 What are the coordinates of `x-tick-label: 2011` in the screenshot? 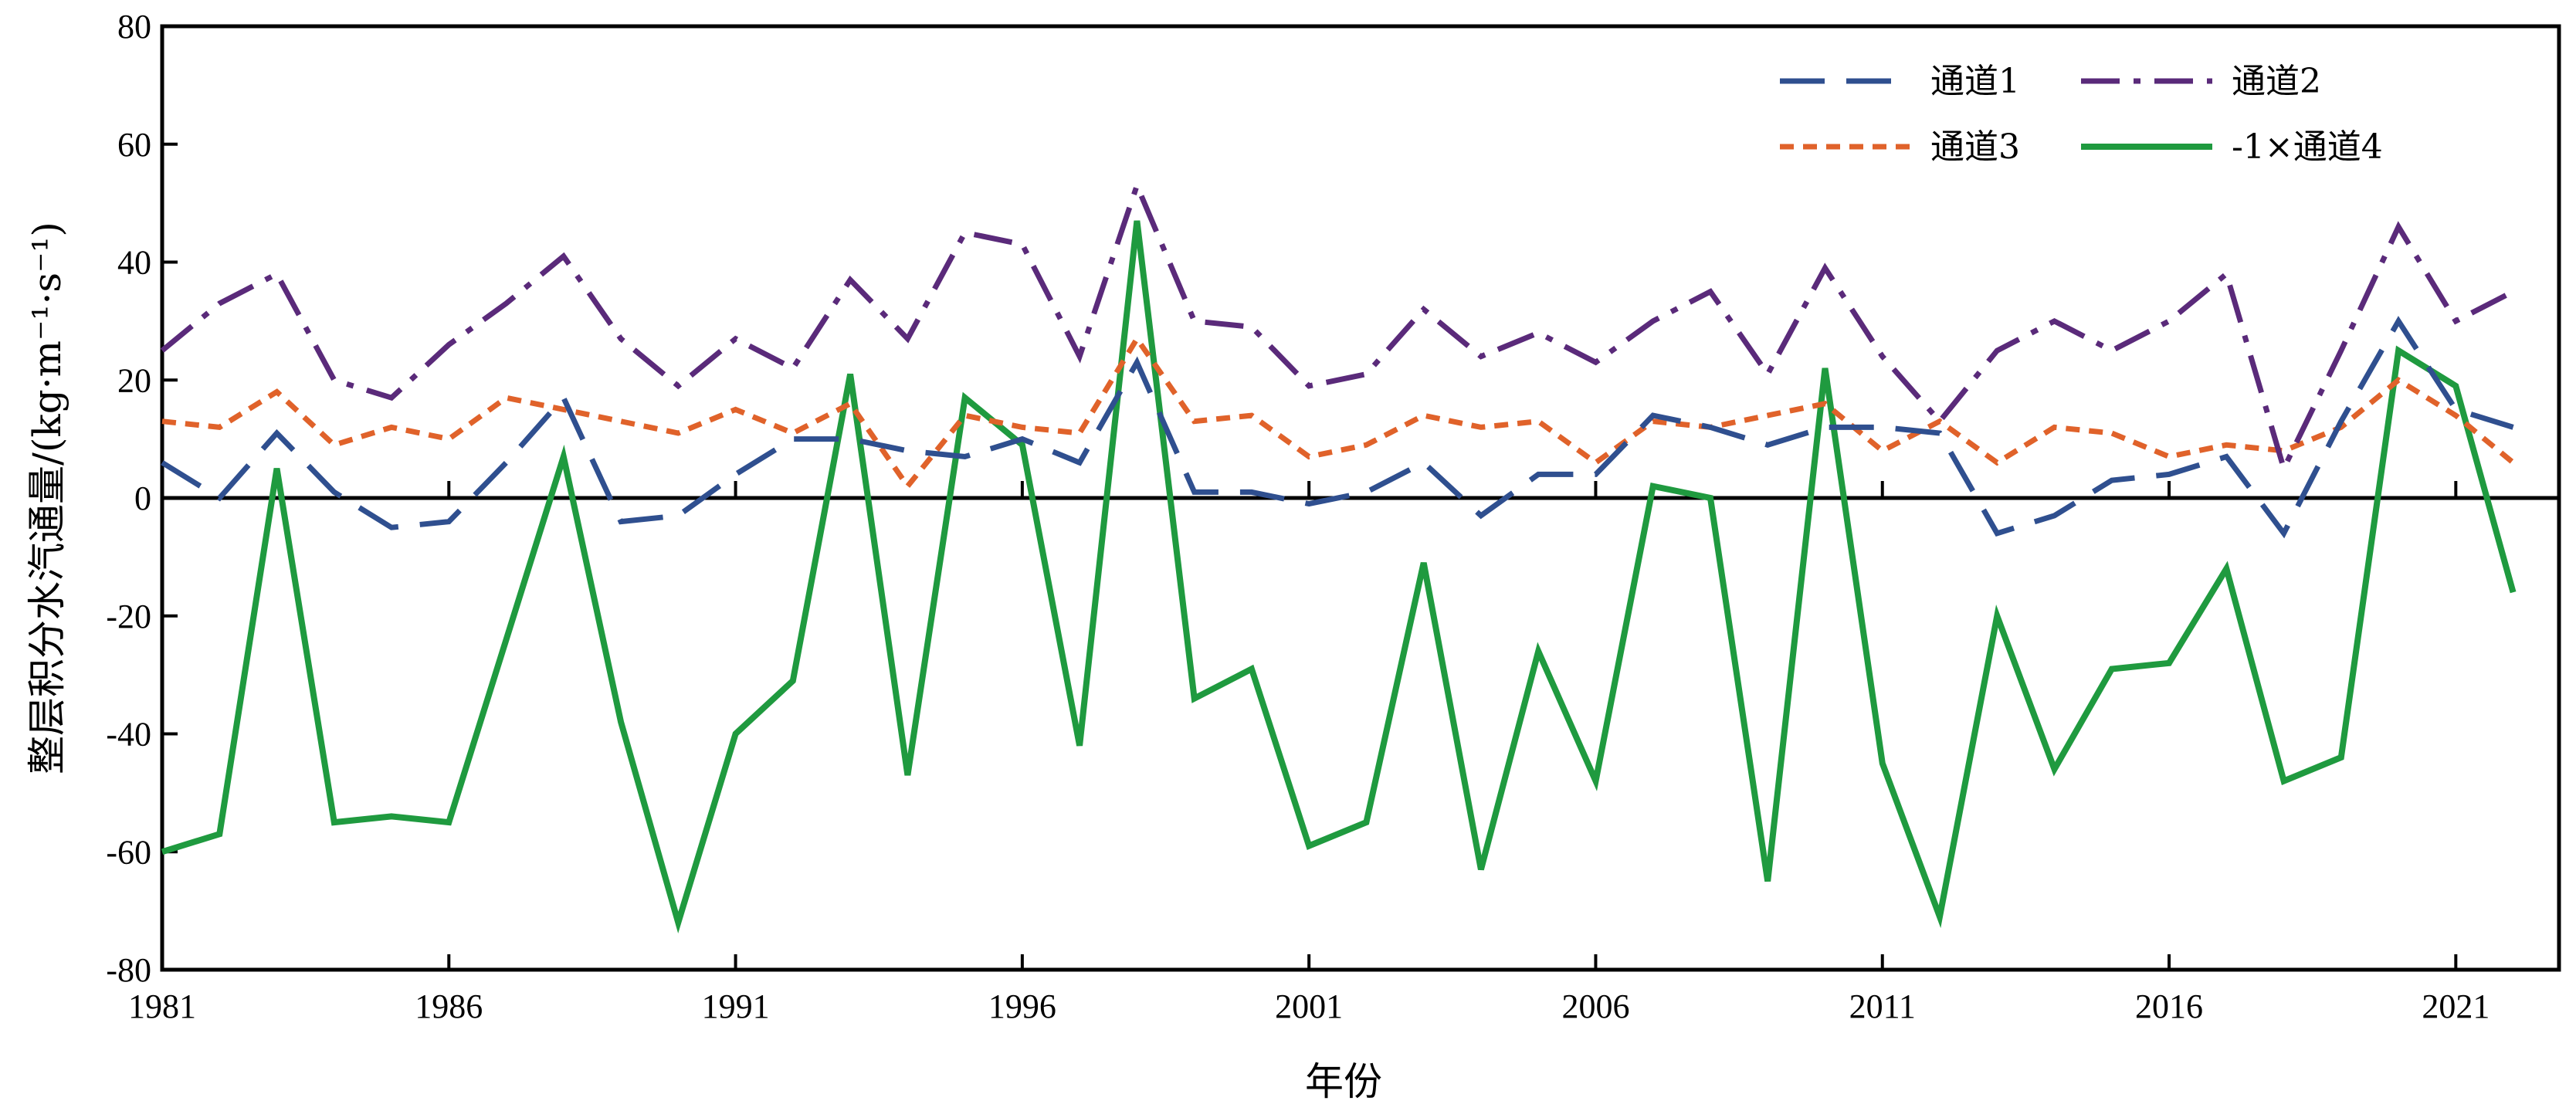 It's located at (1882, 1006).